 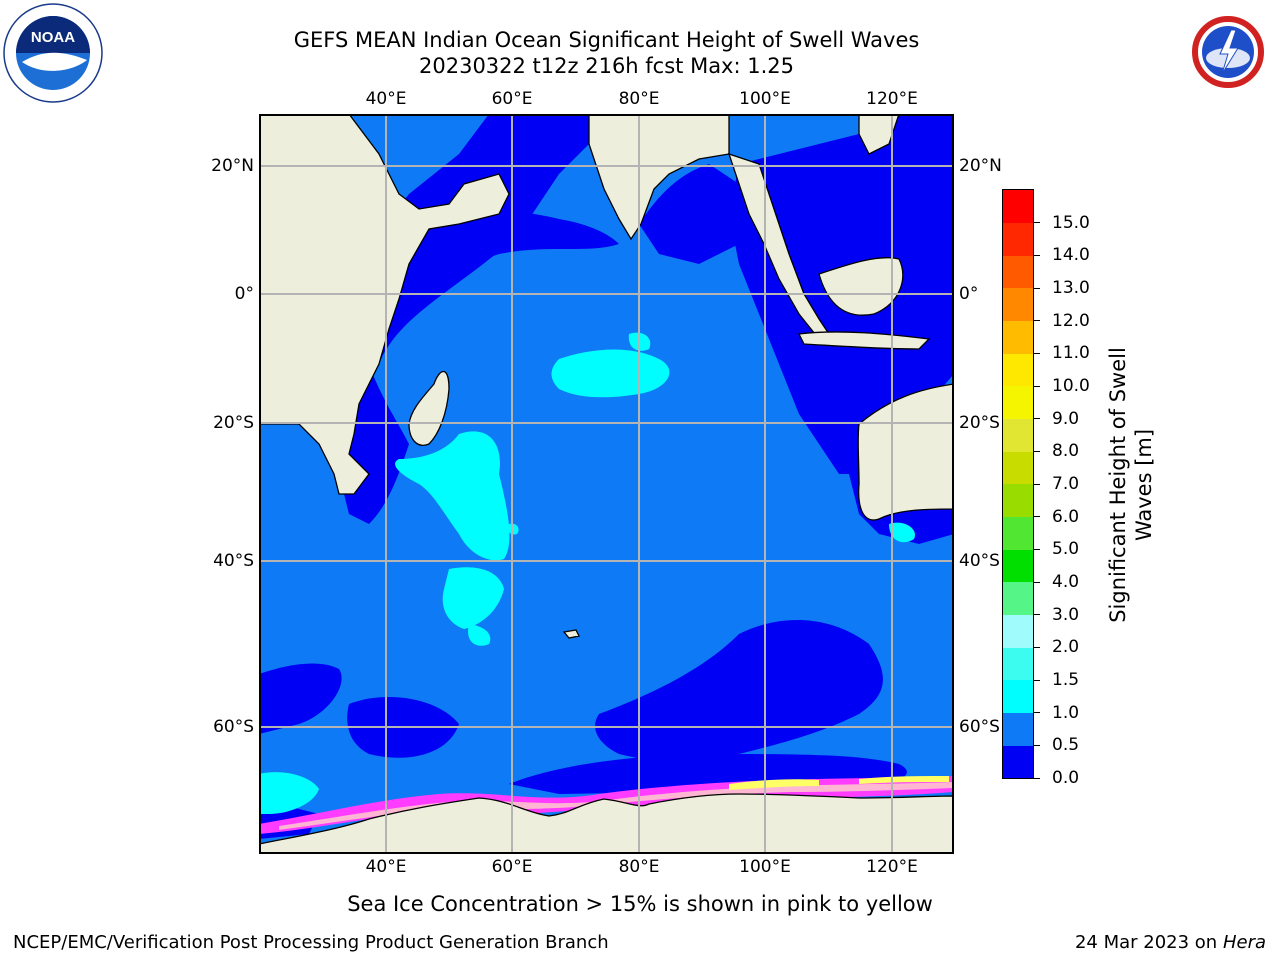 I want to click on lon-tick-bottom-120e: 120°E, so click(x=892, y=867).